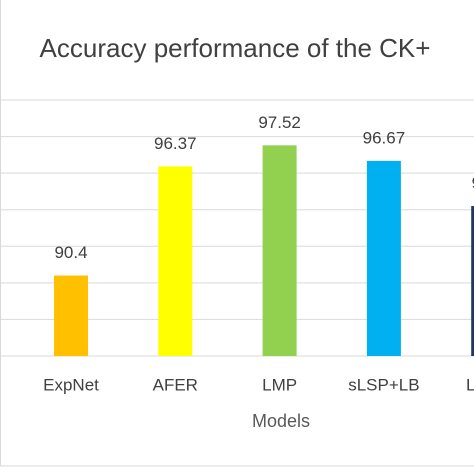  Describe the element at coordinates (384, 137) in the screenshot. I see `data-label: 96.67` at that location.